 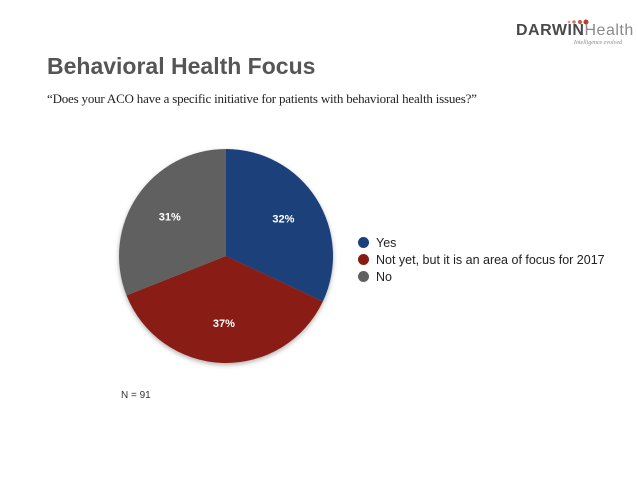 I want to click on logo-wordmark: DARWINHealth, so click(x=575, y=31).